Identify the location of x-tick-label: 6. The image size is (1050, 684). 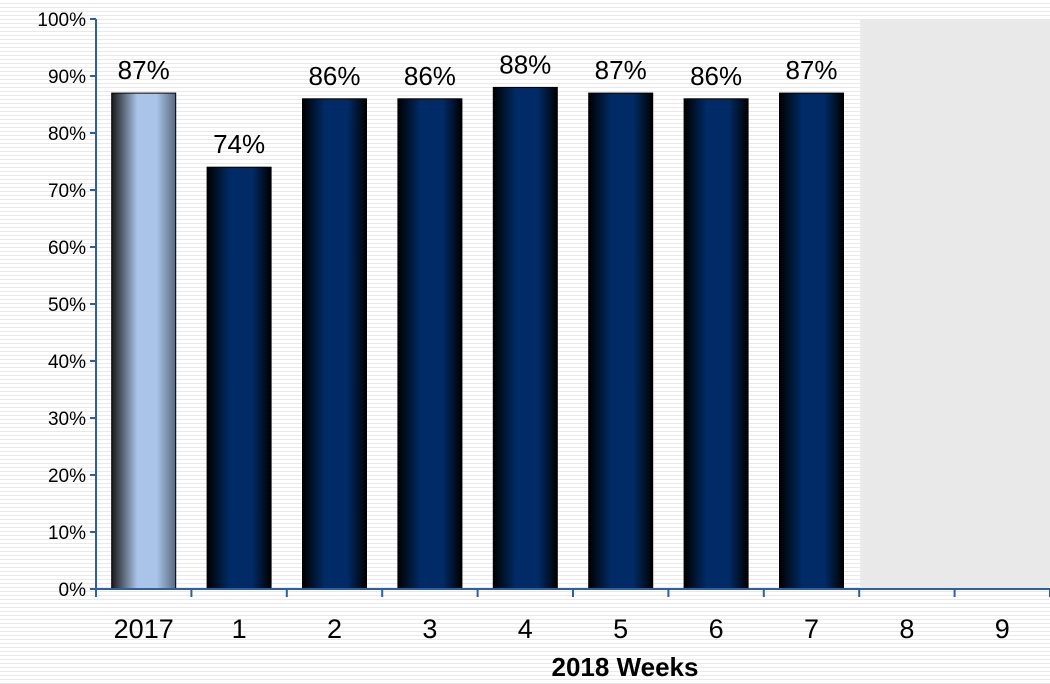
(716, 629).